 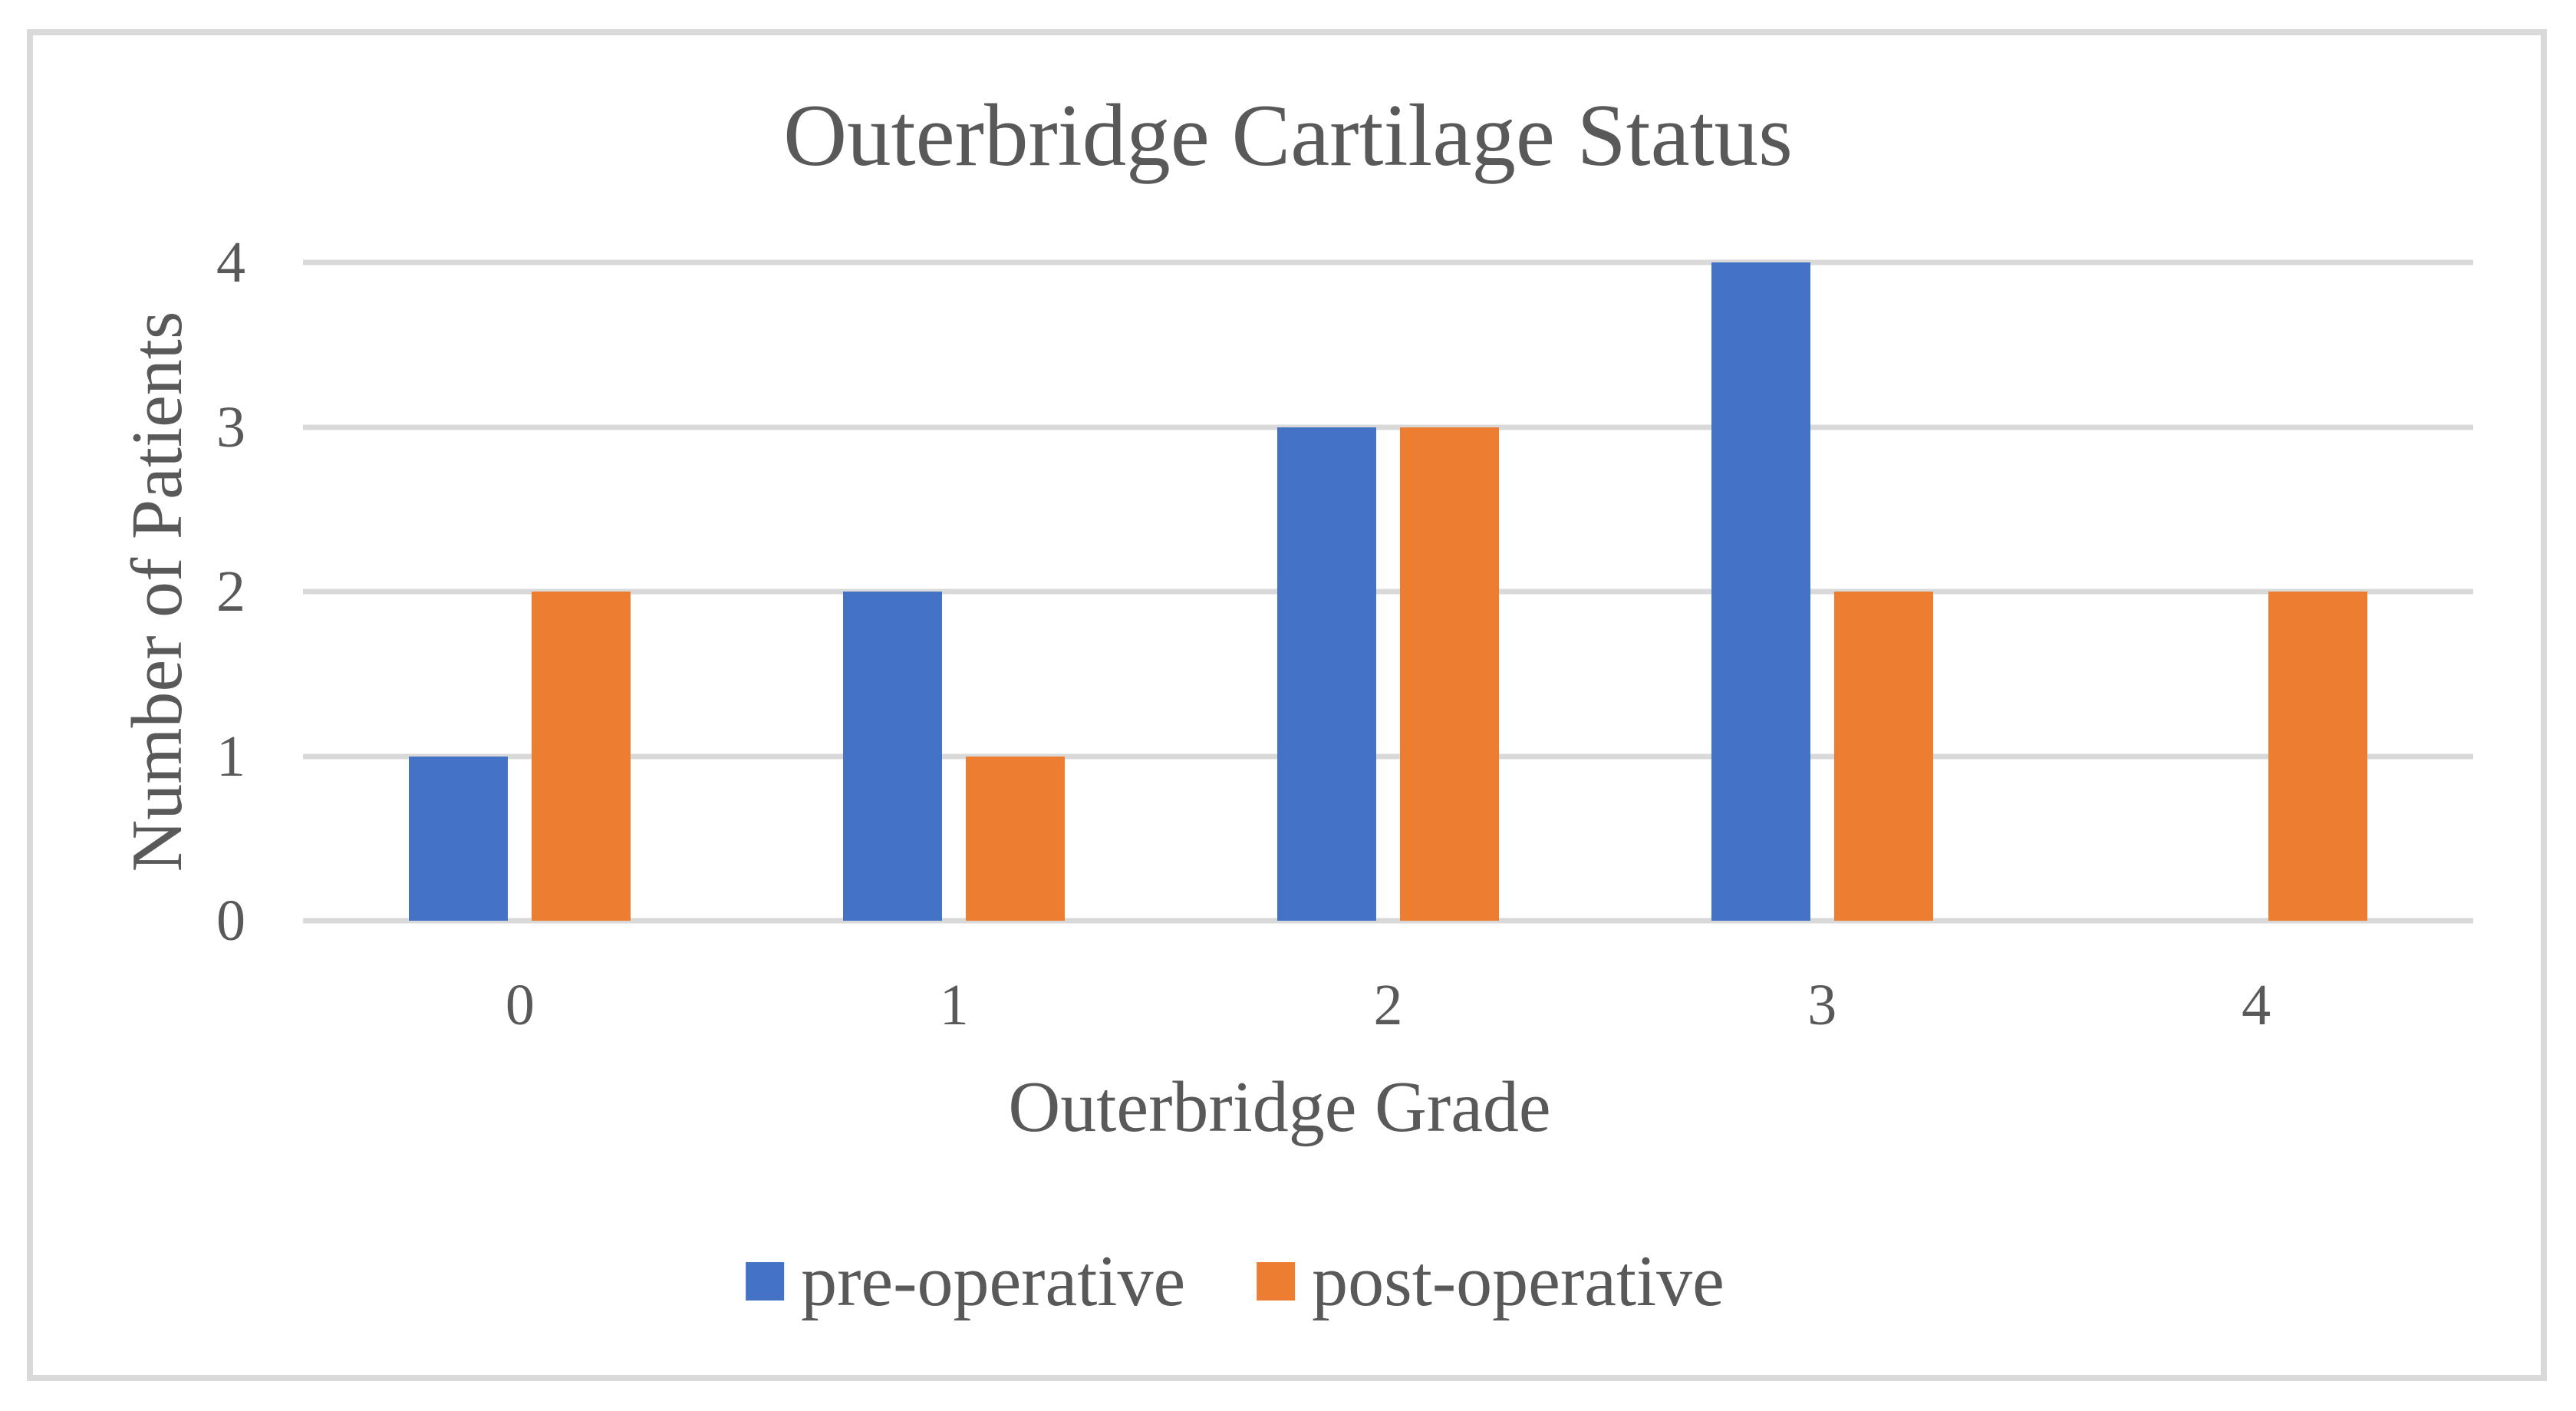 What do you see at coordinates (993, 1281) in the screenshot?
I see `legend-label-pre-operative: pre-operative` at bounding box center [993, 1281].